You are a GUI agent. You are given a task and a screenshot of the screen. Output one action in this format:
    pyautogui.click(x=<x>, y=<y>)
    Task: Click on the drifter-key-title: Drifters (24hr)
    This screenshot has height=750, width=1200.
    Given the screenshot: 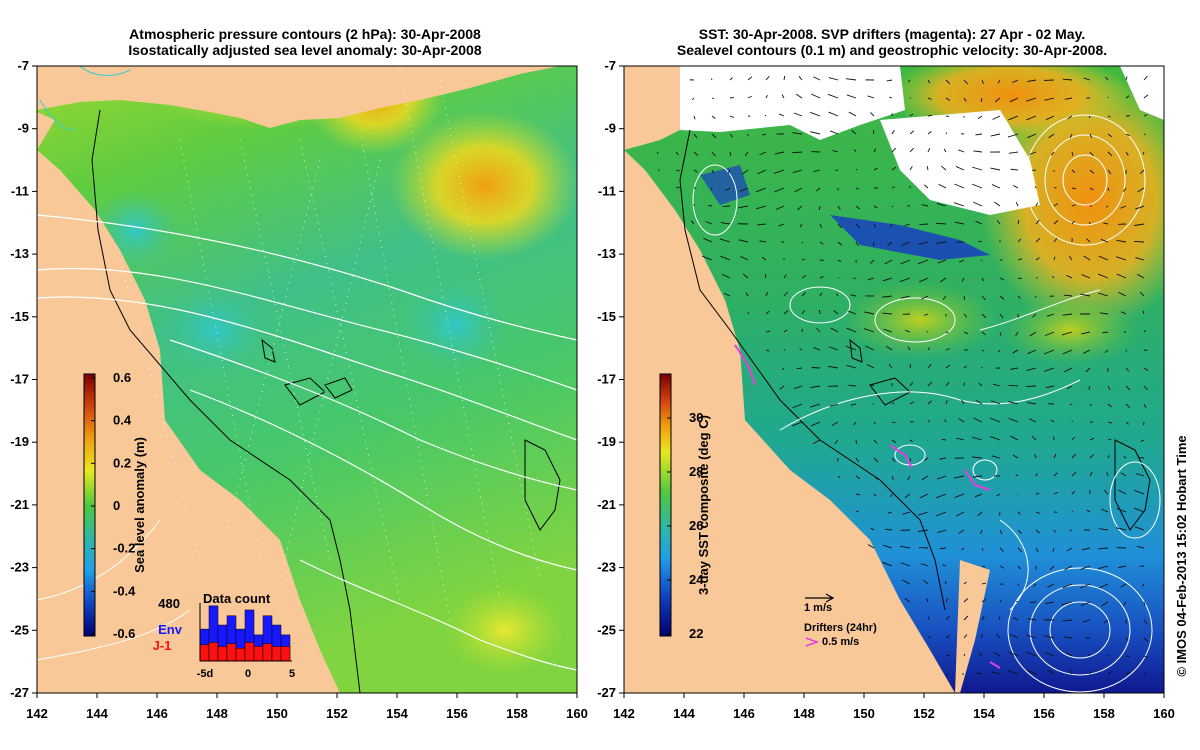 What is the action you would take?
    pyautogui.click(x=840, y=628)
    